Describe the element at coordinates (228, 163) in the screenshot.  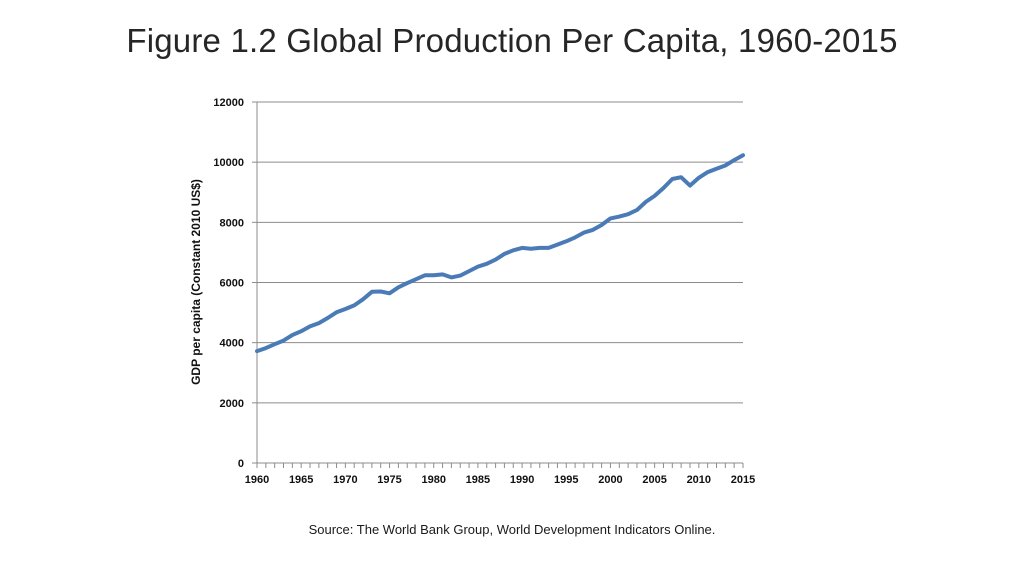
I see `y-tick-label: 10000` at that location.